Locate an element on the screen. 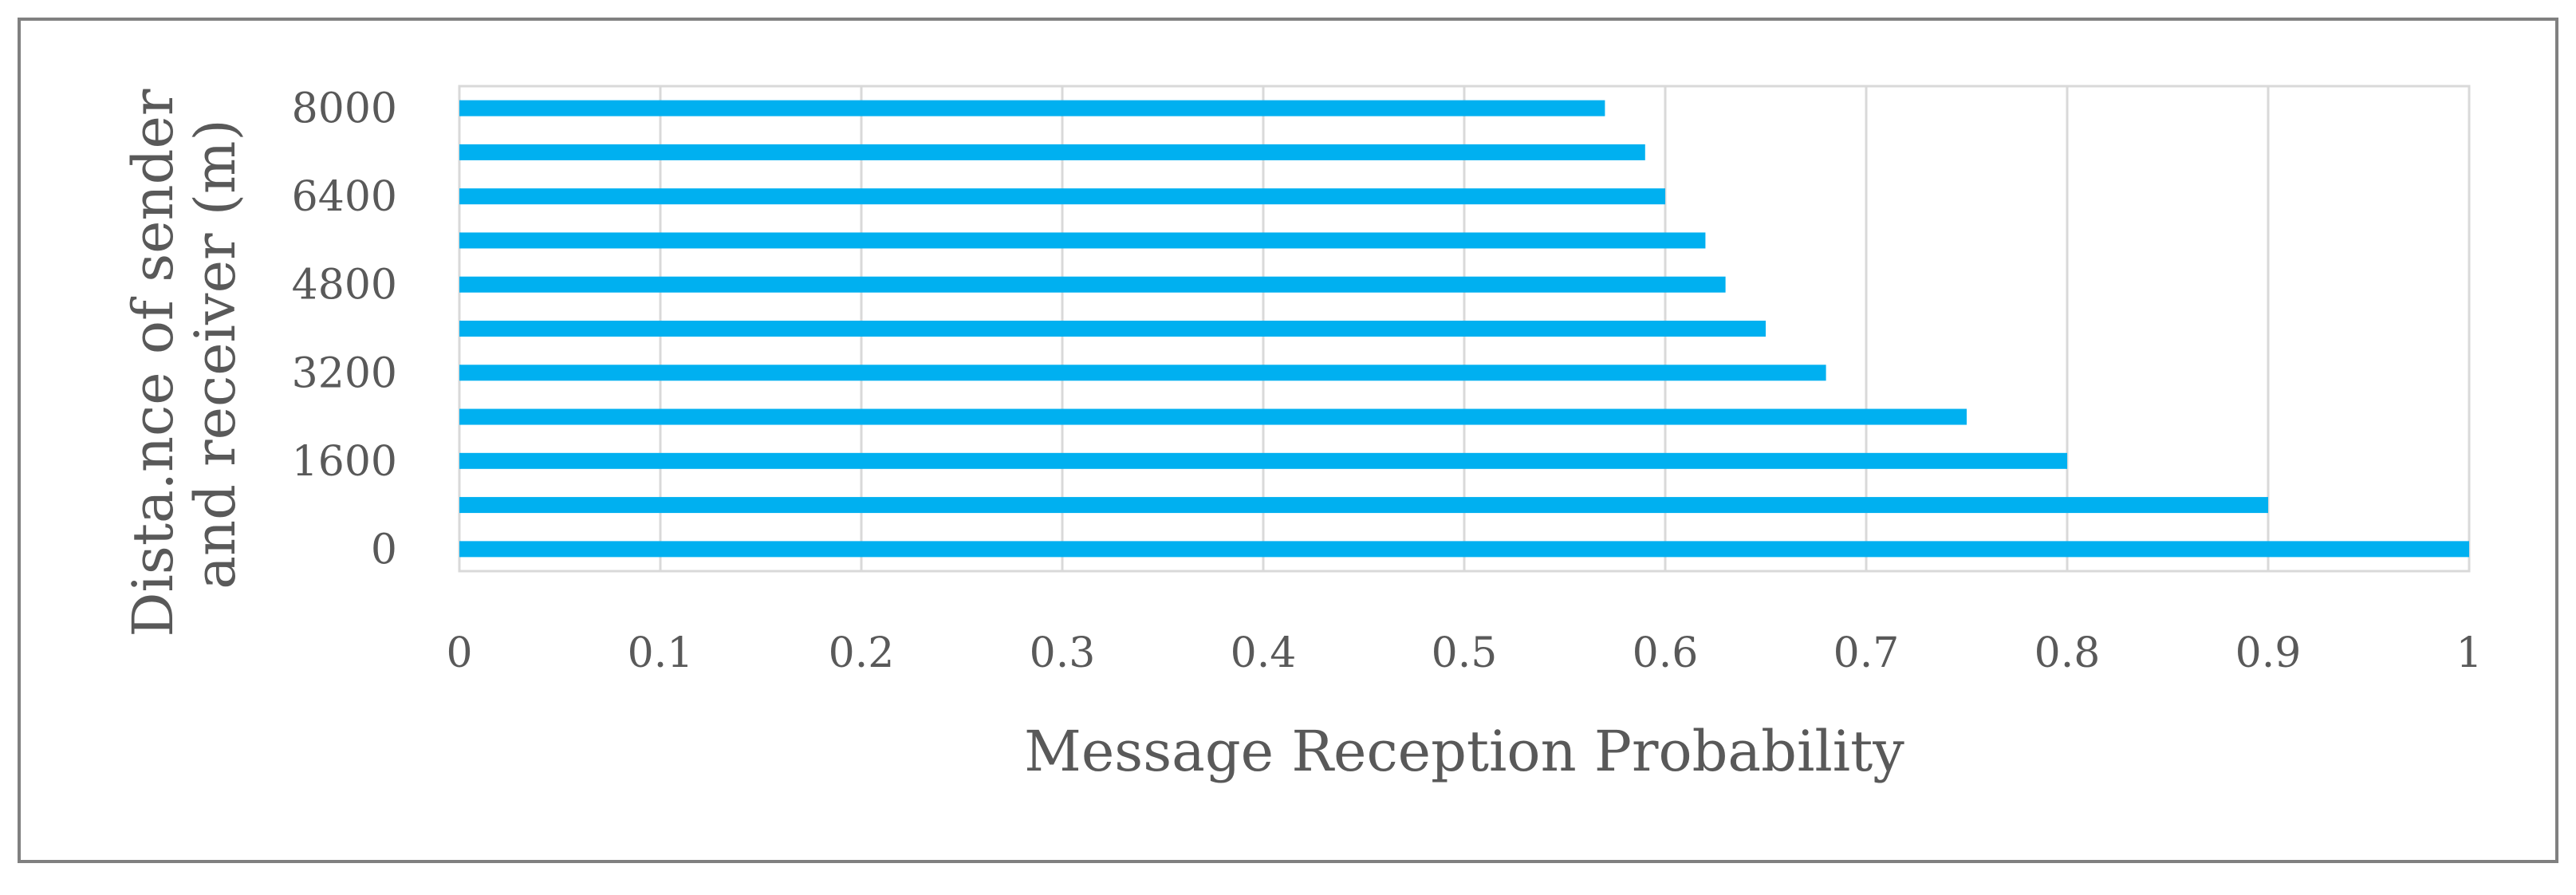 This screenshot has height=895, width=2576. x-tick-label: 0.2 is located at coordinates (862, 653).